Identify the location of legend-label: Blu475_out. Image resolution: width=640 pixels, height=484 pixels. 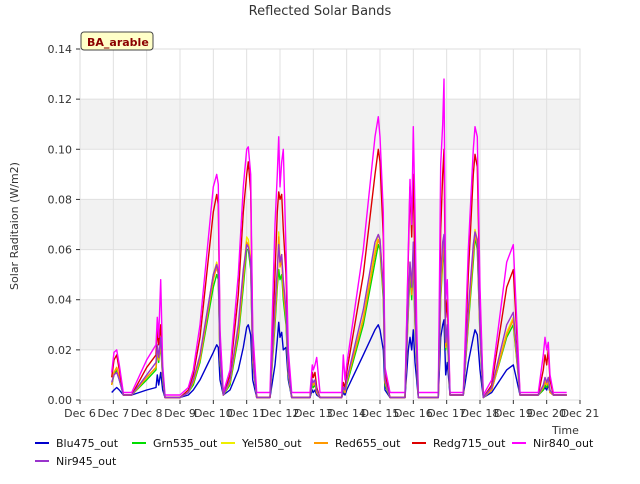
(87, 443).